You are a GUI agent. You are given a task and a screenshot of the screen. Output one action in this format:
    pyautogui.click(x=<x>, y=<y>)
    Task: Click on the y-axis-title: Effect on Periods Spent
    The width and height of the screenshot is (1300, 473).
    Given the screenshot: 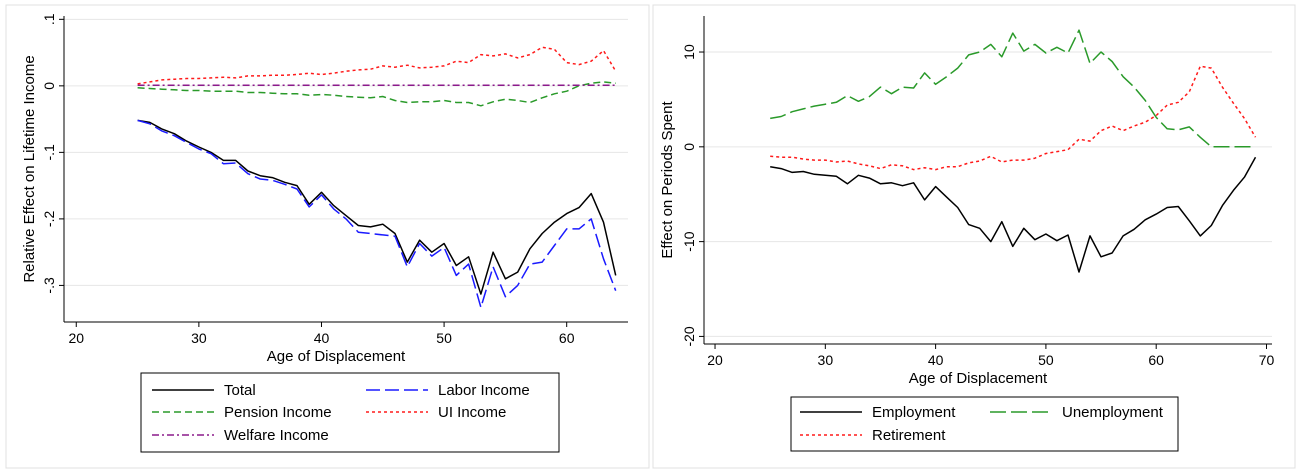 What is the action you would take?
    pyautogui.click(x=667, y=180)
    